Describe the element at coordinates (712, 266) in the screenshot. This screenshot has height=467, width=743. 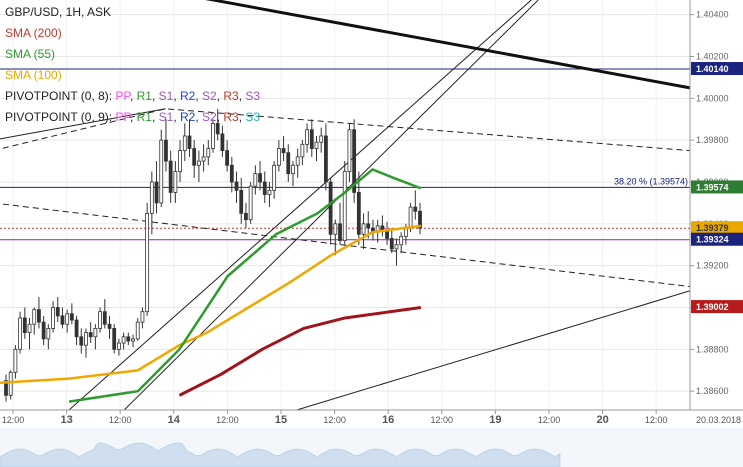
I see `y-tick-label: 1.39200` at that location.